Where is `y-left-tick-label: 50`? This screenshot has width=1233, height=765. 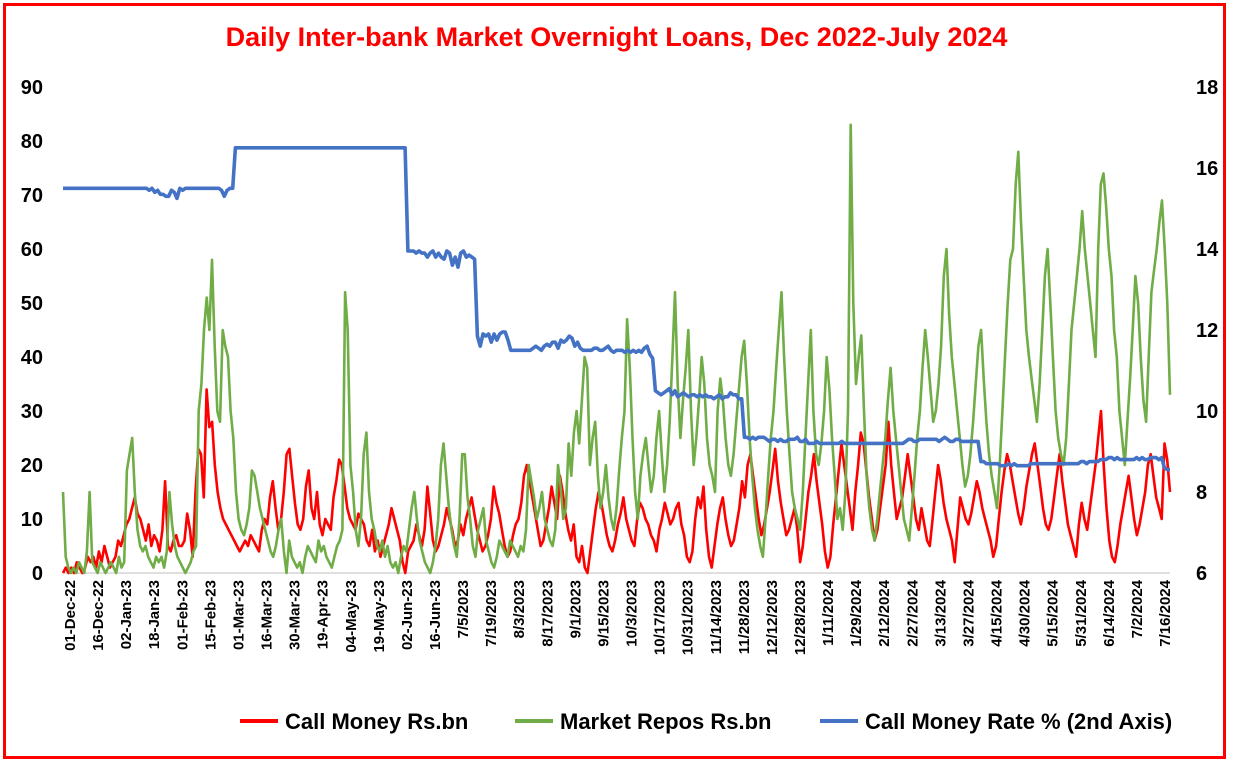 y-left-tick-label: 50 is located at coordinates (32, 304).